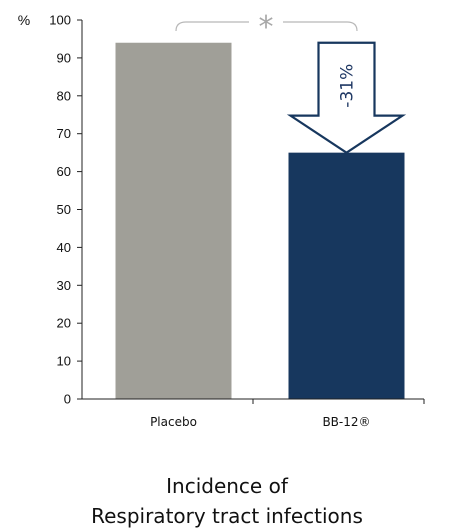 Image resolution: width=454 pixels, height=531 pixels. Describe the element at coordinates (227, 486) in the screenshot. I see `chart-title-line-1: Incidence of` at that location.